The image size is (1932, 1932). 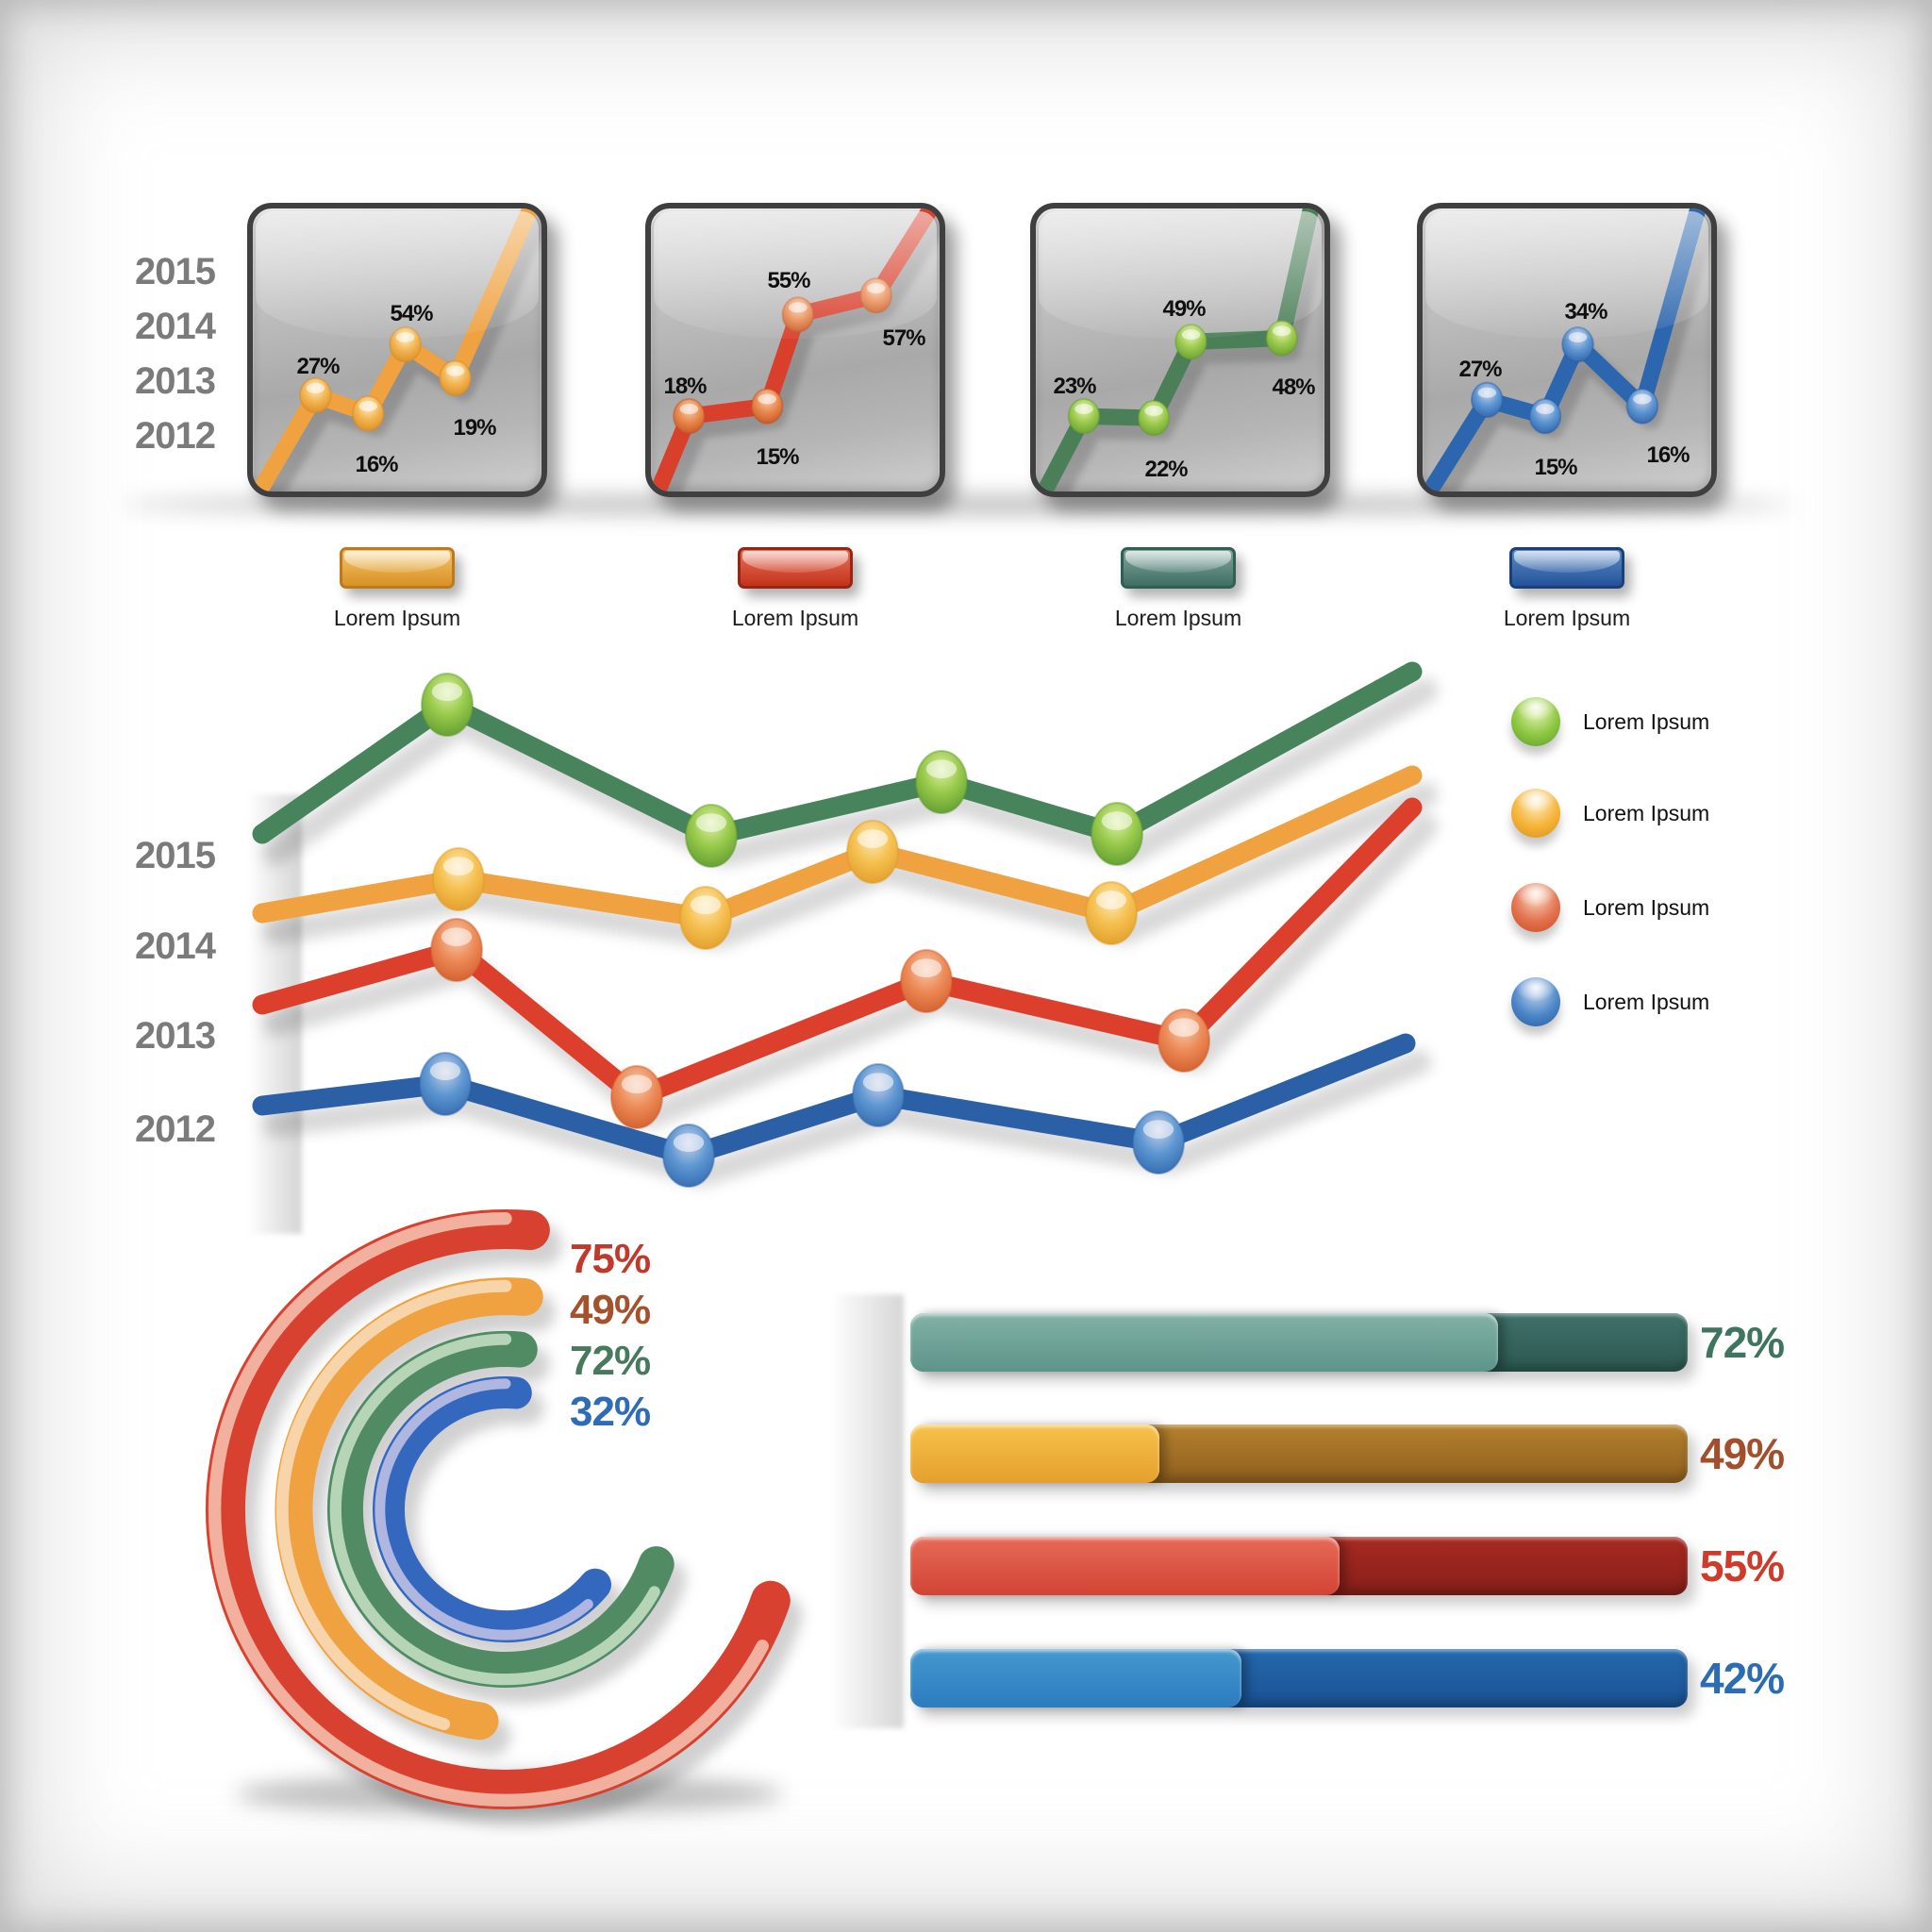 I want to click on radial-value-label: 32%, so click(x=610, y=1412).